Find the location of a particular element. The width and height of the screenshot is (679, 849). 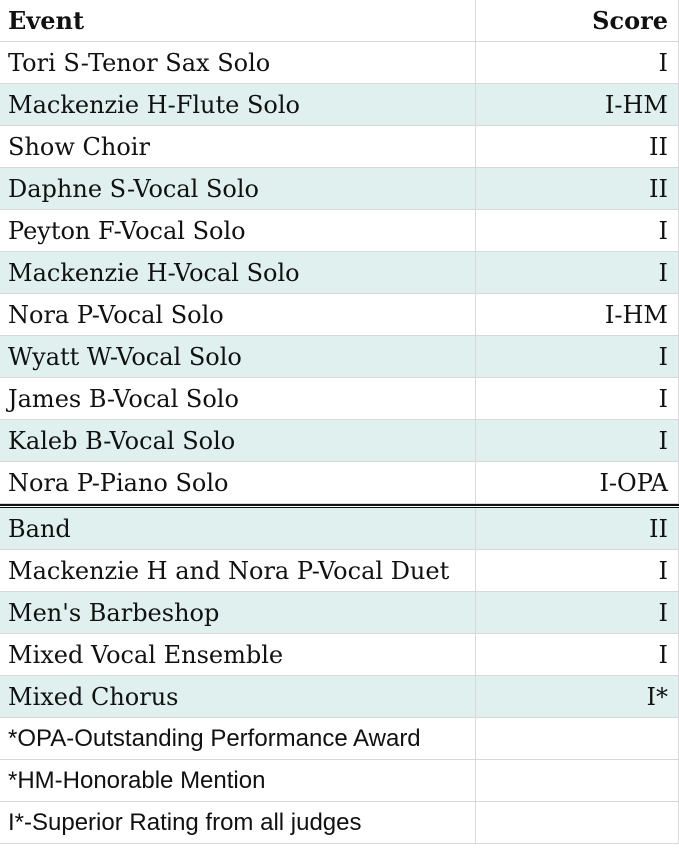

header-cell: Score is located at coordinates (577, 21).